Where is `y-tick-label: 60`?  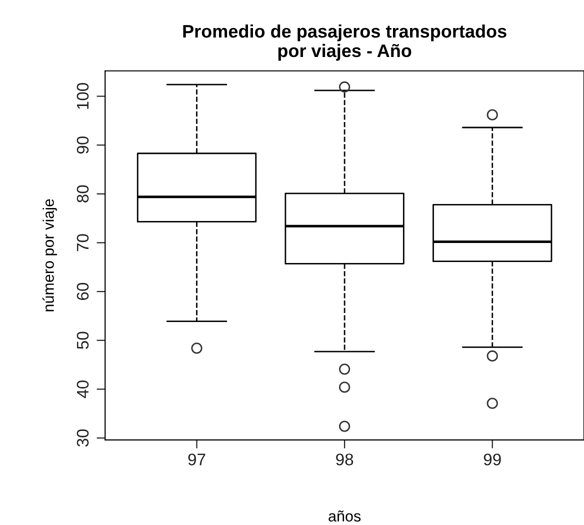 y-tick-label: 60 is located at coordinates (82, 291).